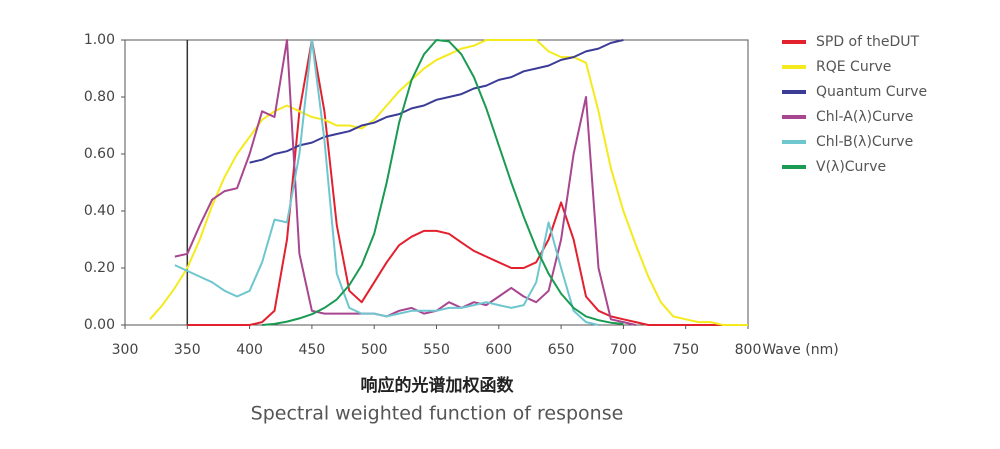  What do you see at coordinates (871, 92) in the screenshot?
I see `legend-label: Quantum Curve` at bounding box center [871, 92].